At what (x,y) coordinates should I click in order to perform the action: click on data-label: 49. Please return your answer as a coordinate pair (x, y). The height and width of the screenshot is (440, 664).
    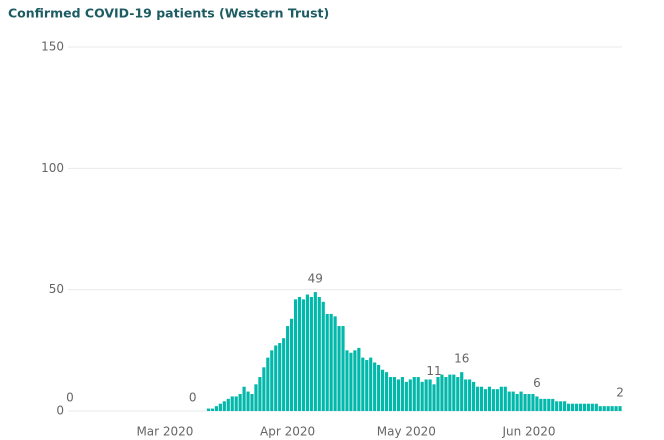
    Looking at the image, I should click on (315, 279).